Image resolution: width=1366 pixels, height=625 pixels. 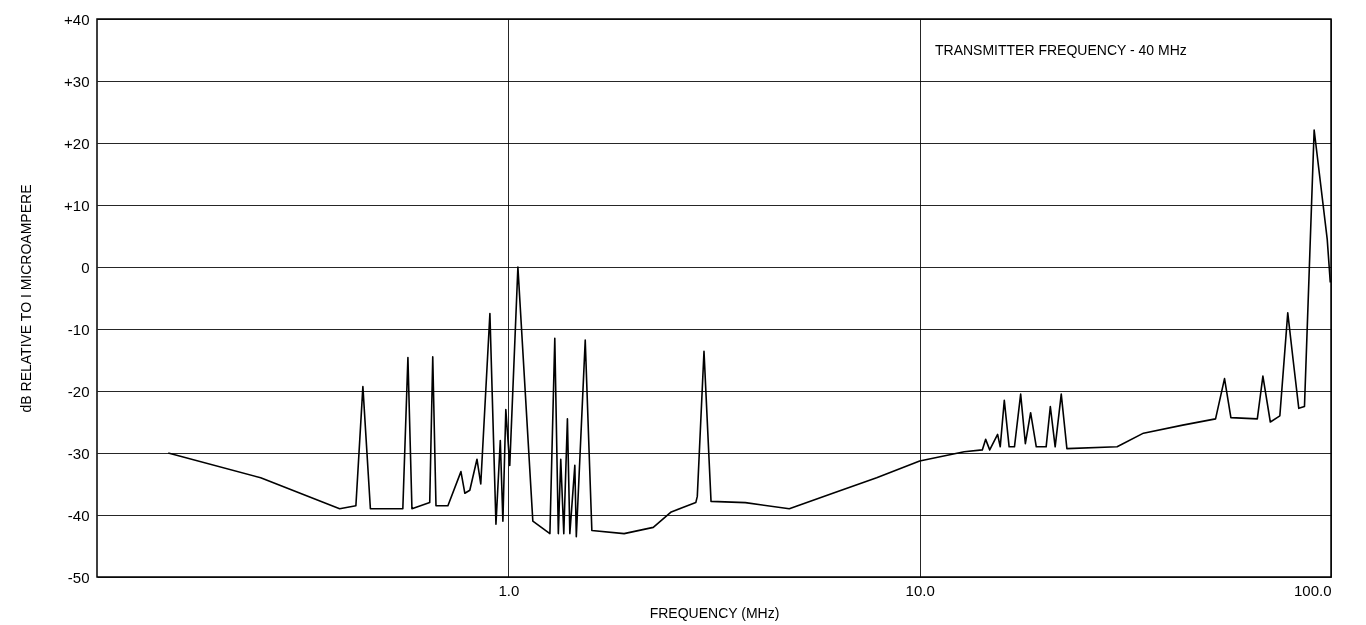 What do you see at coordinates (78, 515) in the screenshot?
I see `y-tick-label: -40` at bounding box center [78, 515].